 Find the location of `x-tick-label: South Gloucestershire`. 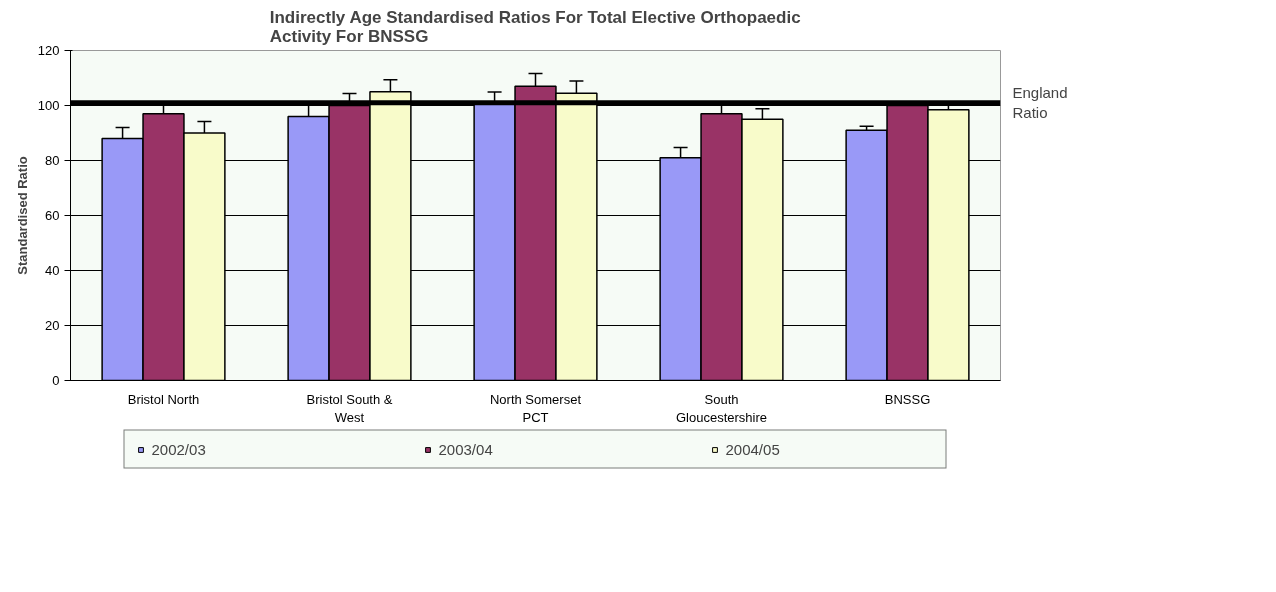

x-tick-label: South Gloucestershire is located at coordinates (721, 408).